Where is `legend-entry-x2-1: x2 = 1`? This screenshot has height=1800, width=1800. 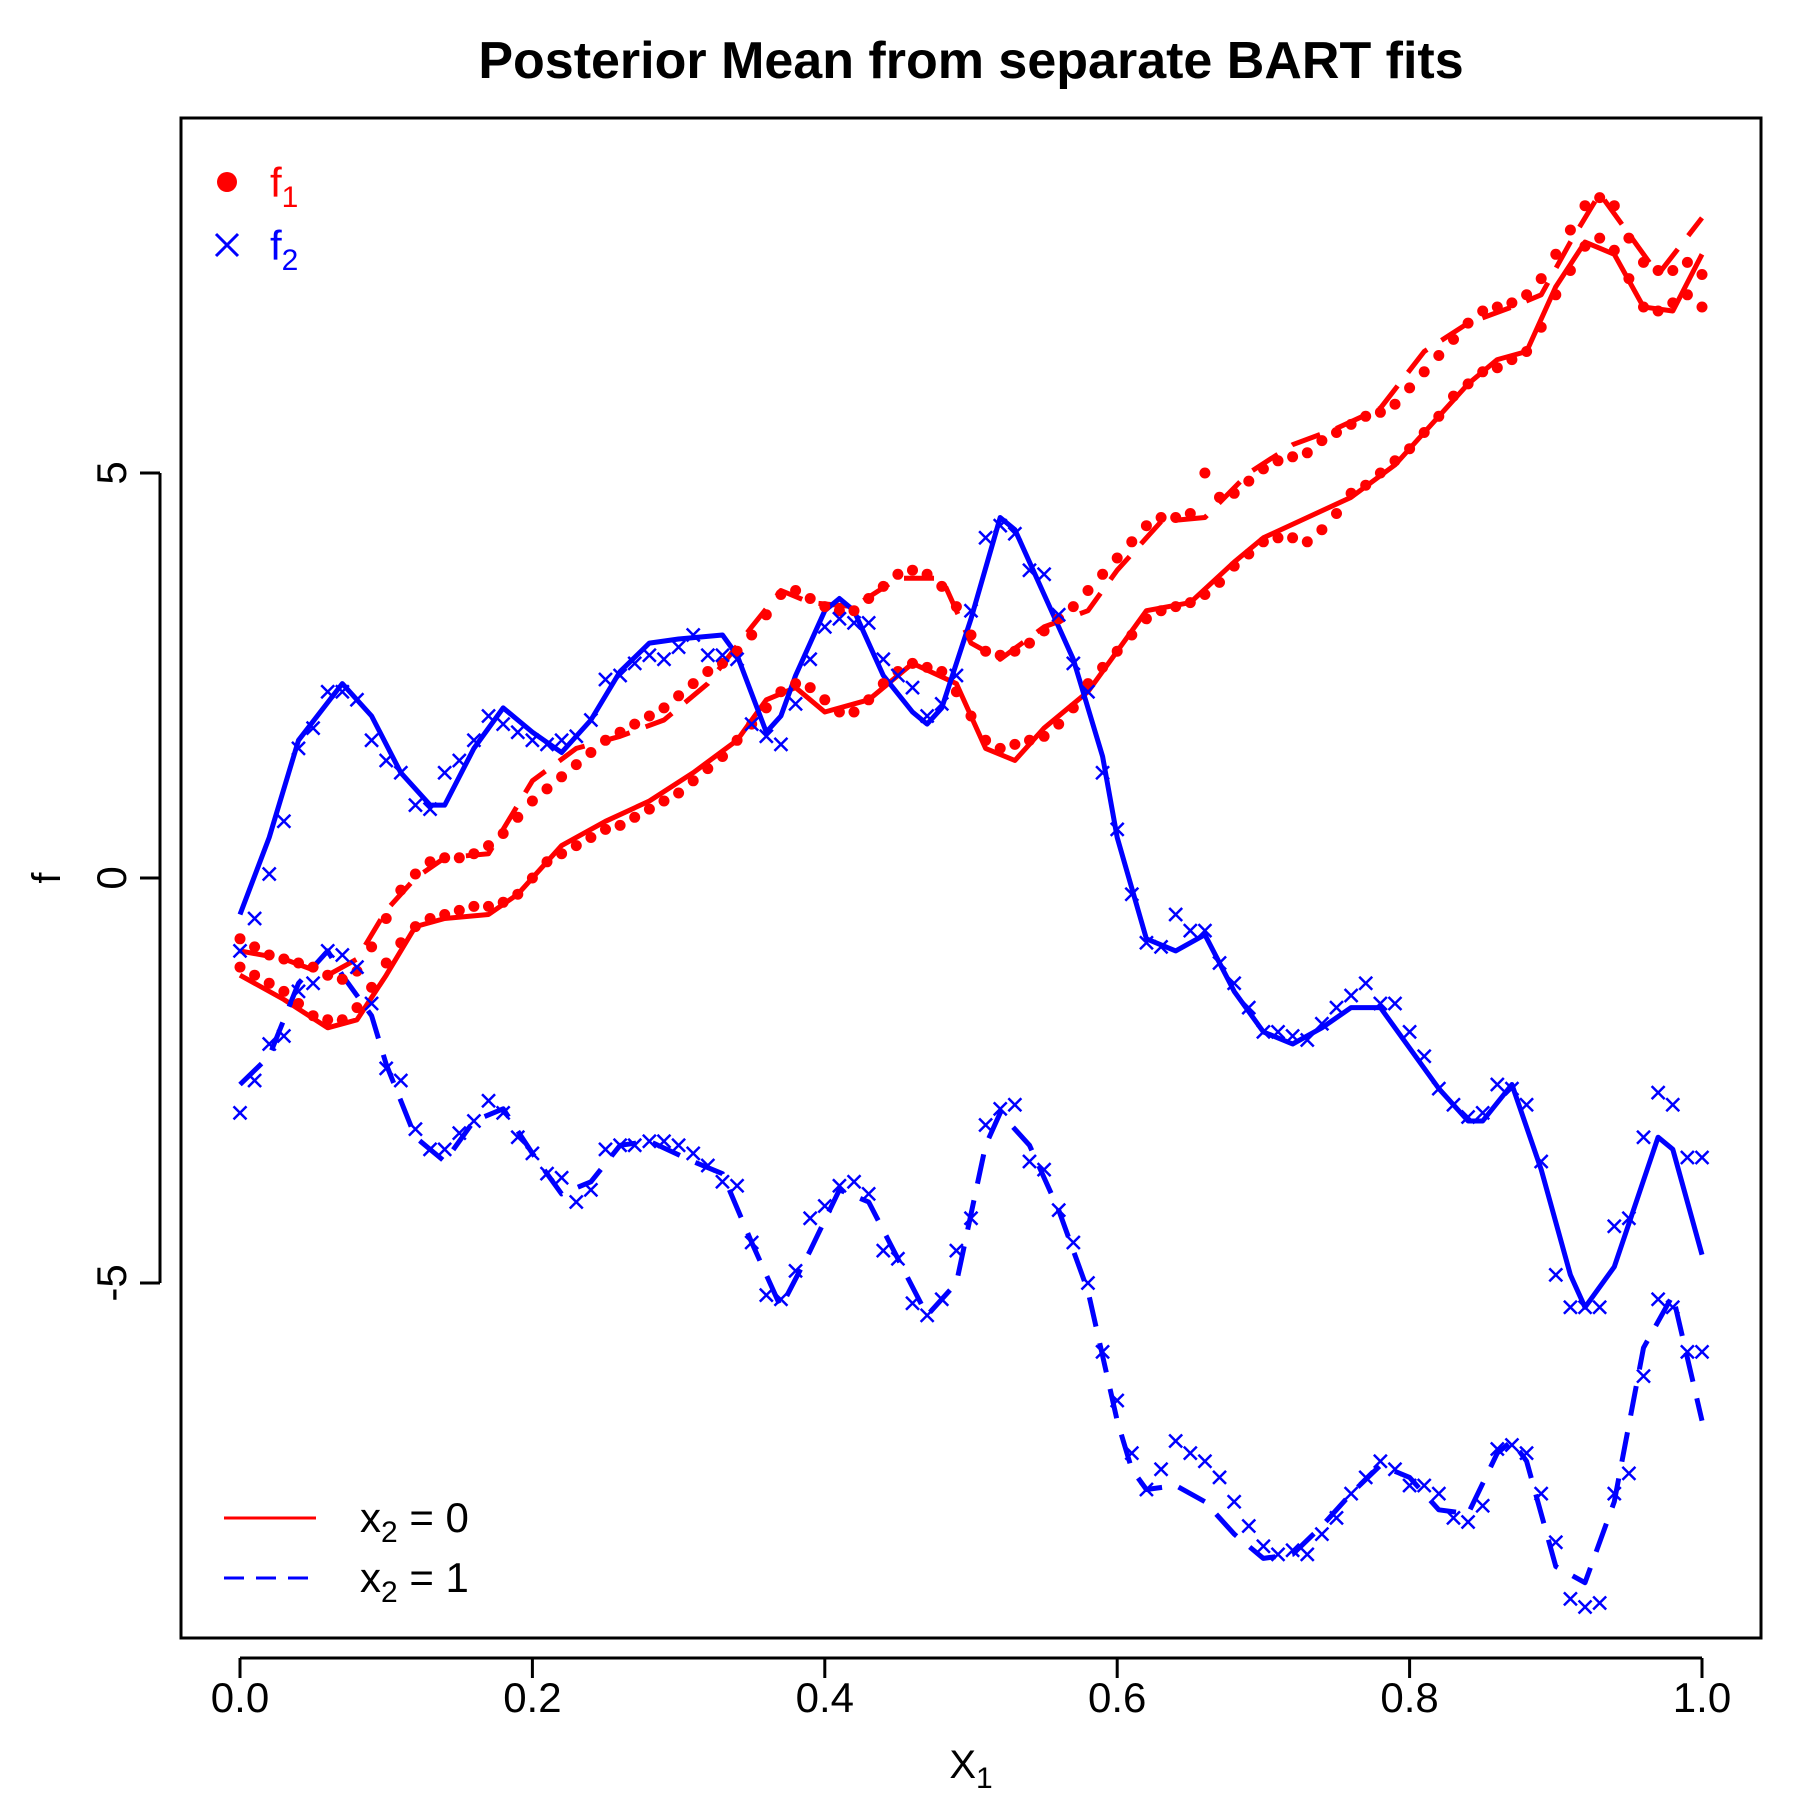
legend-entry-x2-1: x2 = 1 is located at coordinates (346, 1581).